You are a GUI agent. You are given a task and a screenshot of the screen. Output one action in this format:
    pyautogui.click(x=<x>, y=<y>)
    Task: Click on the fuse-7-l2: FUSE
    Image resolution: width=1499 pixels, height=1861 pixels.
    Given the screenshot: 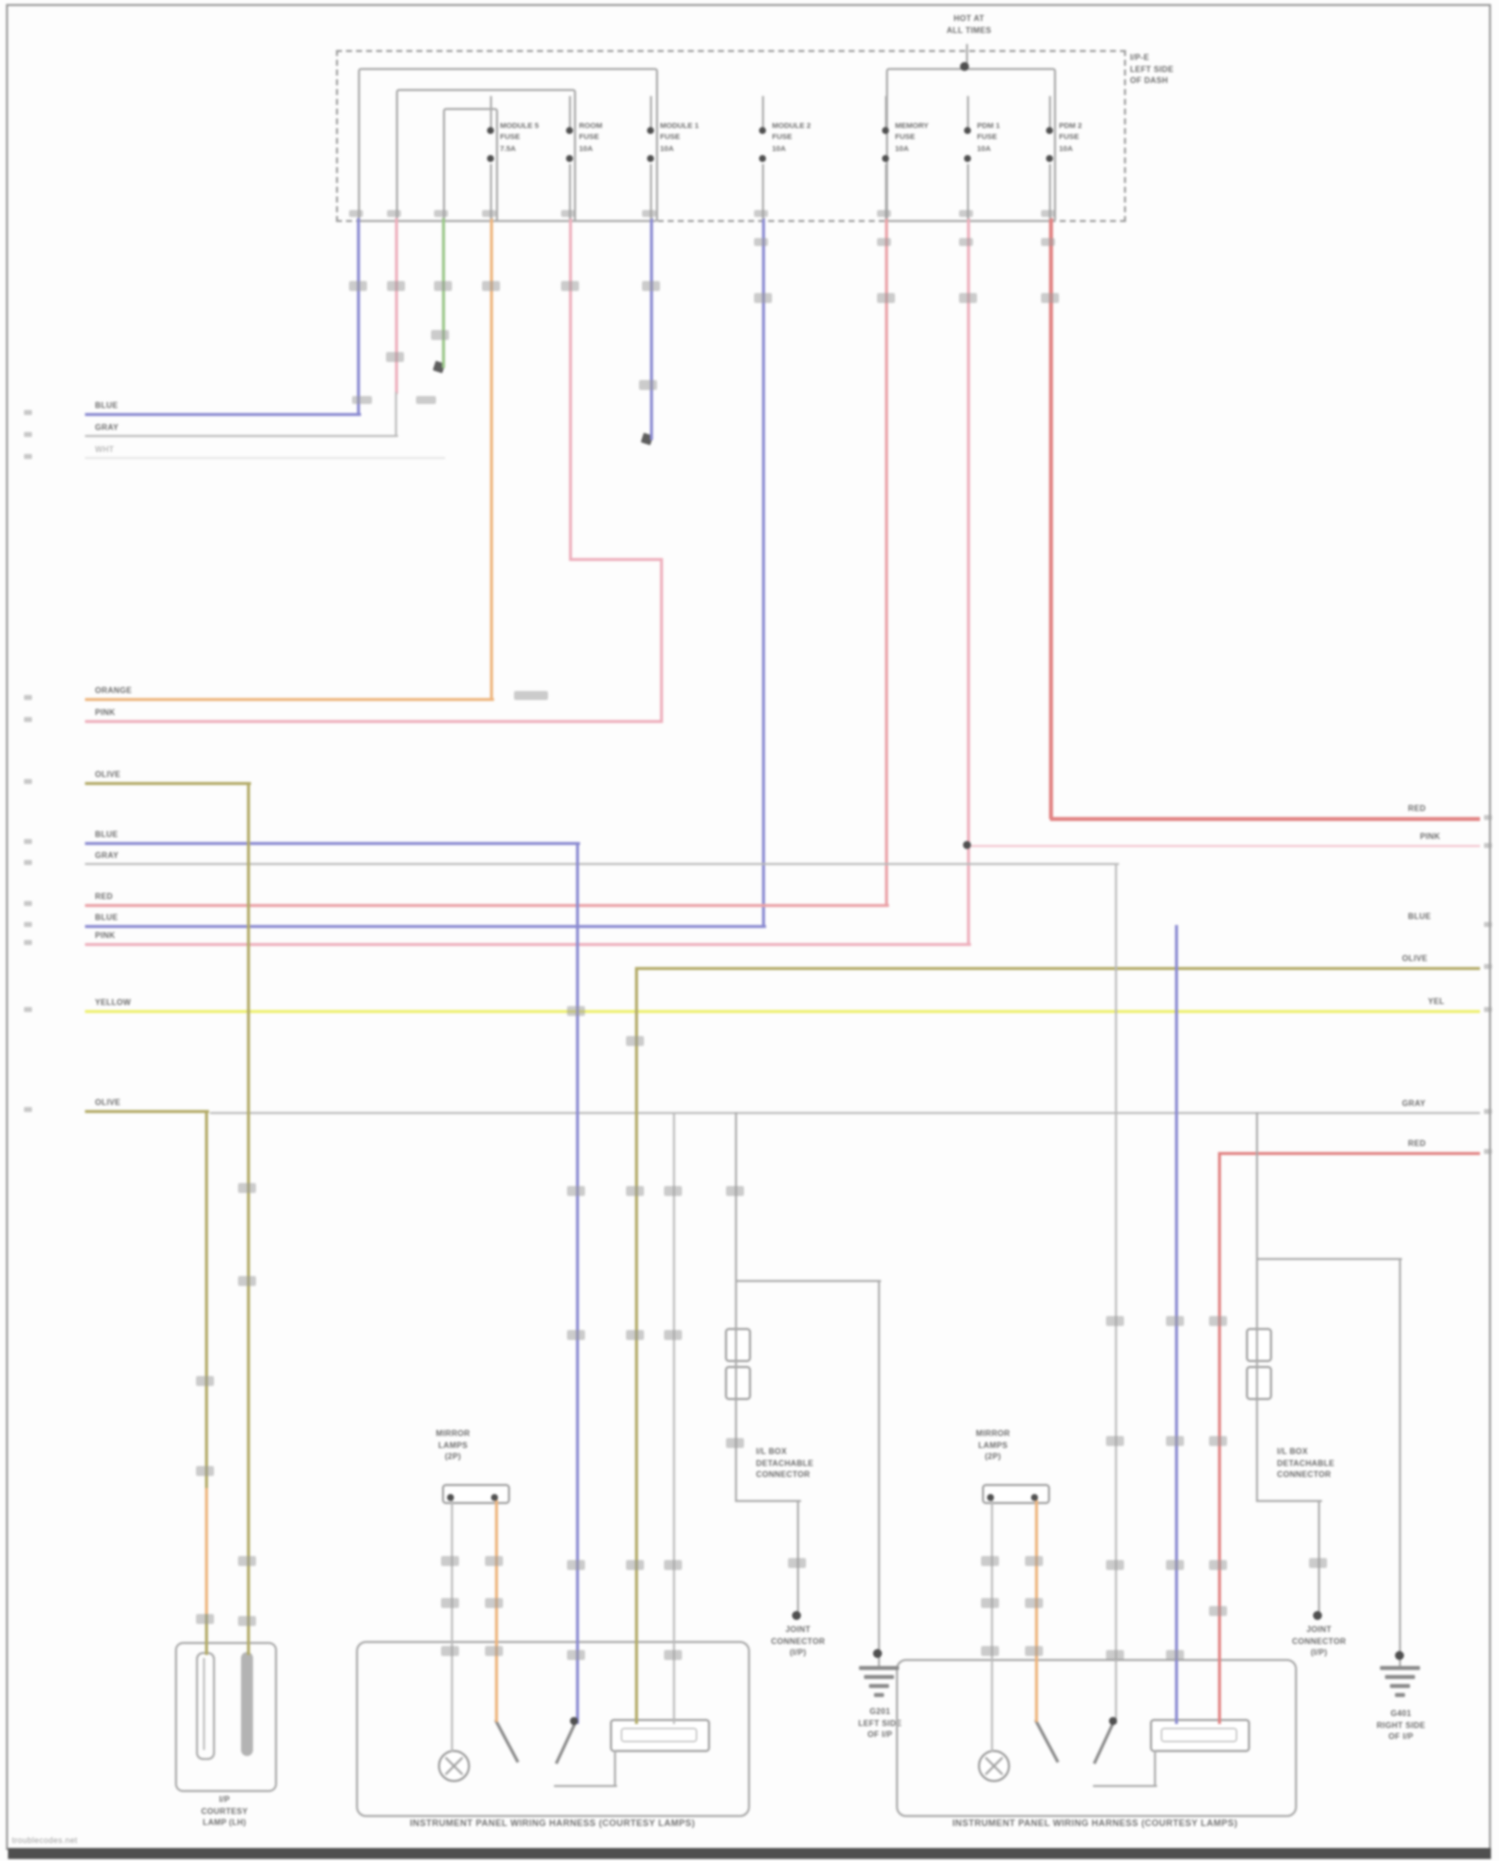 What is the action you would take?
    pyautogui.click(x=1069, y=137)
    